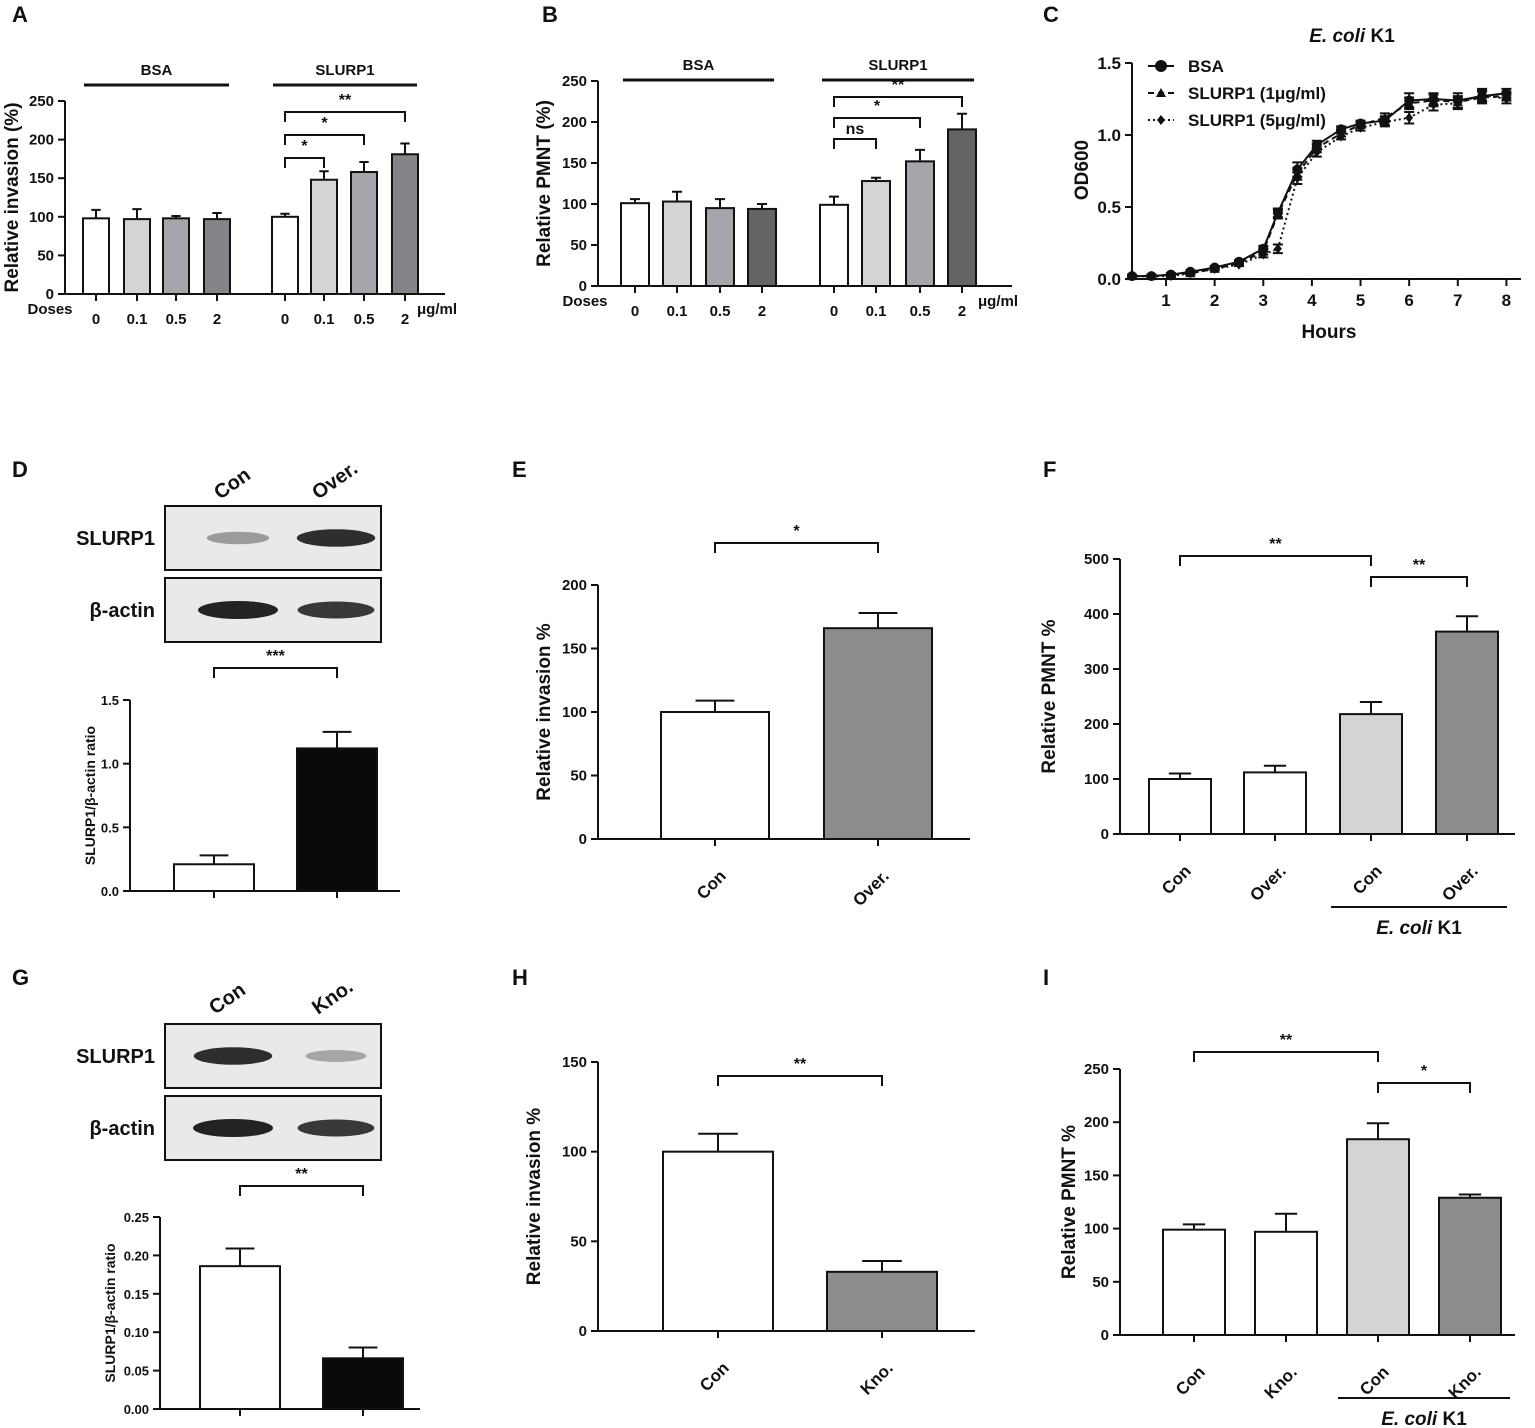 The image size is (1535, 1428). What do you see at coordinates (574, 649) in the screenshot?
I see `y-tick-label-E: 150` at bounding box center [574, 649].